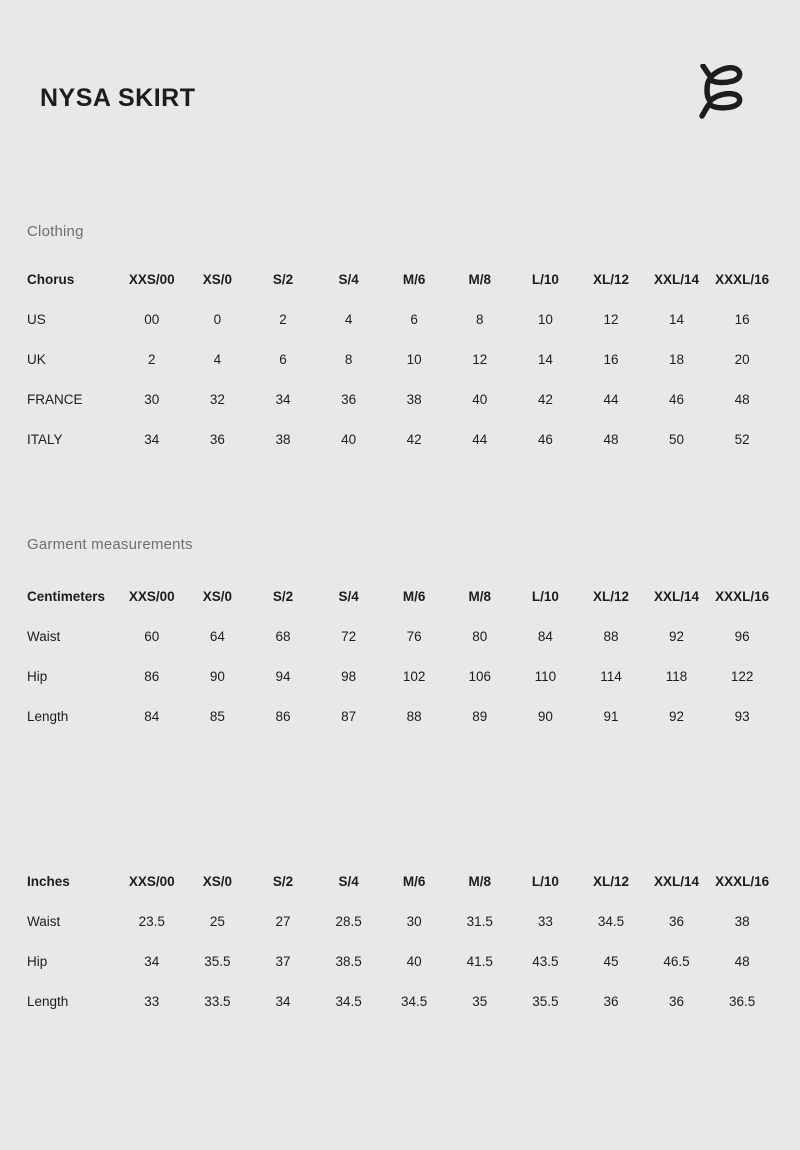 This screenshot has width=800, height=1150. Describe the element at coordinates (110, 544) in the screenshot. I see `garment-section-heading: Garment measurements` at that location.